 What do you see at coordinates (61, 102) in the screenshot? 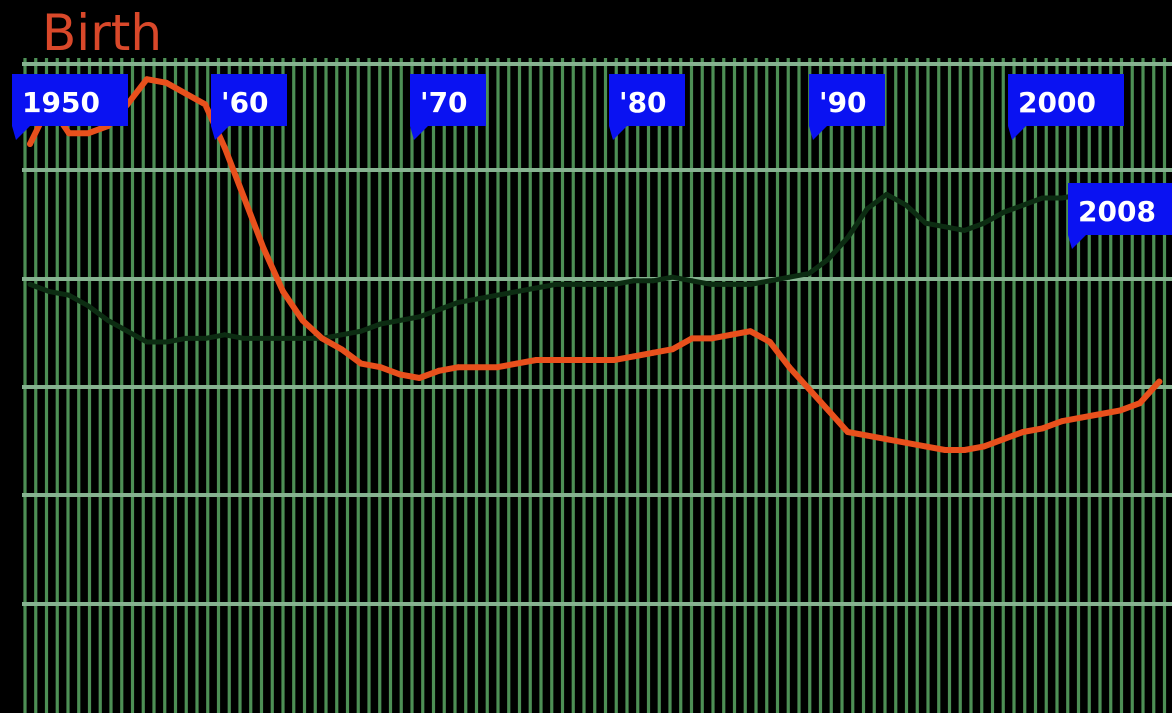
I see `year-marker-label: 1950` at bounding box center [61, 102].